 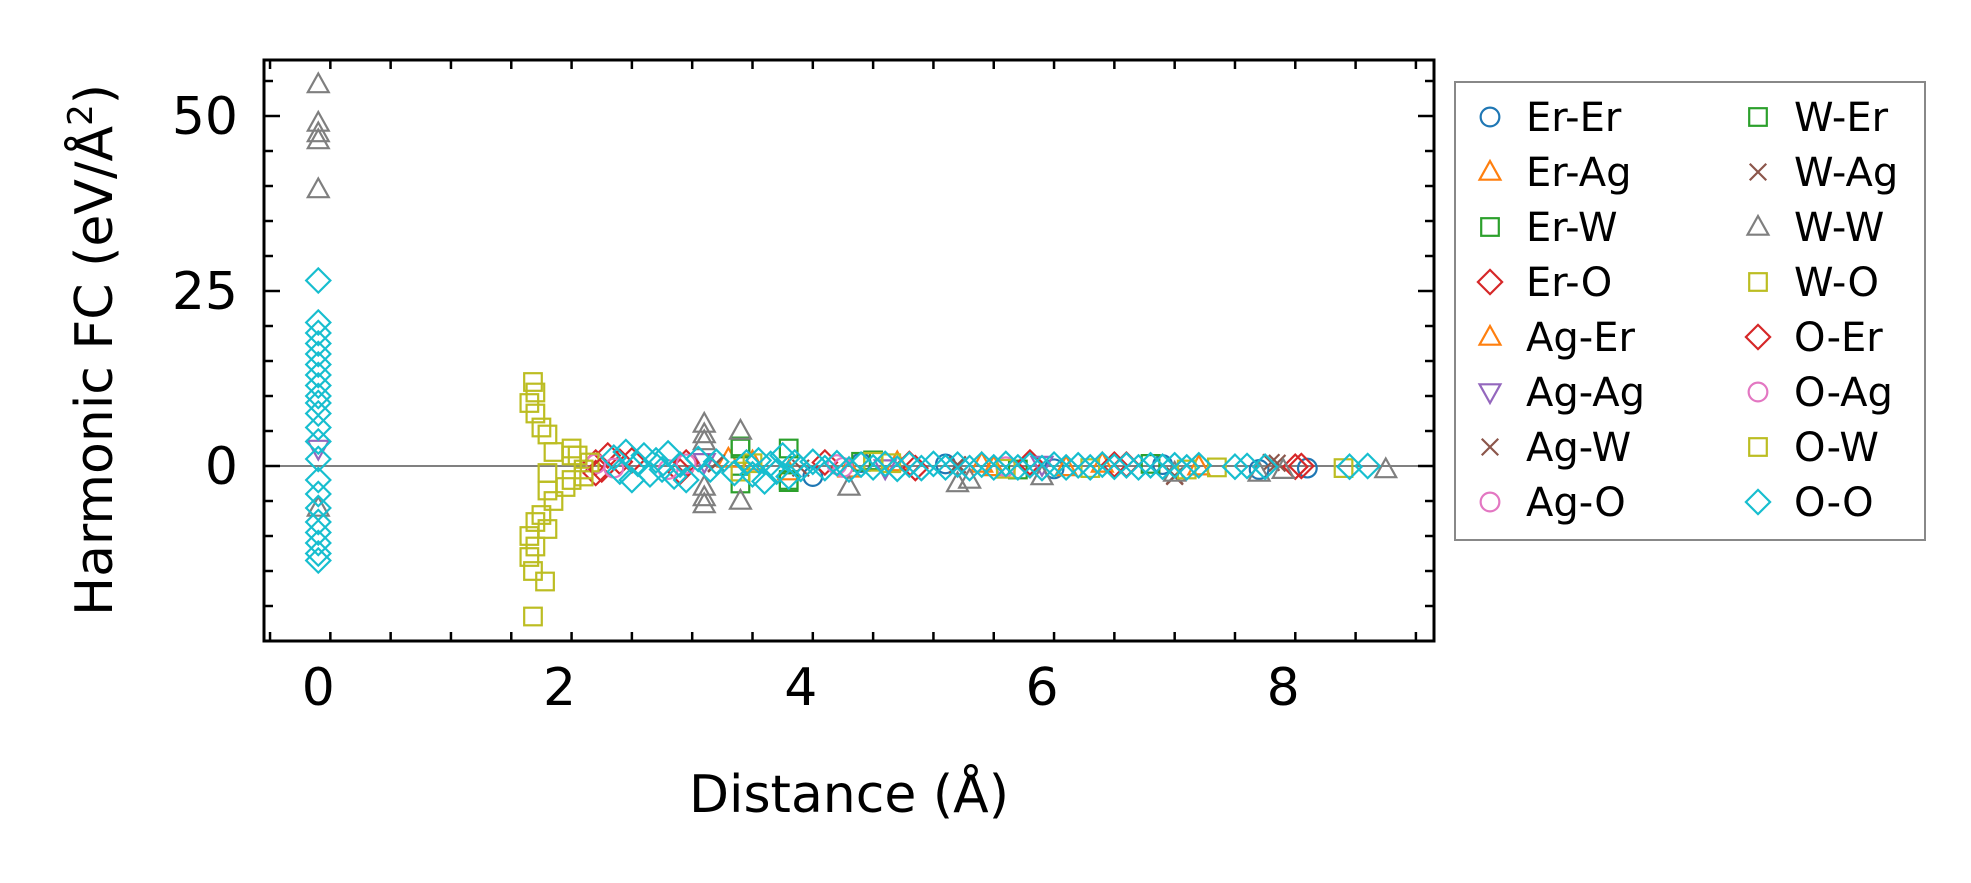 I want to click on legend-label: Er-O, so click(x=1569, y=283).